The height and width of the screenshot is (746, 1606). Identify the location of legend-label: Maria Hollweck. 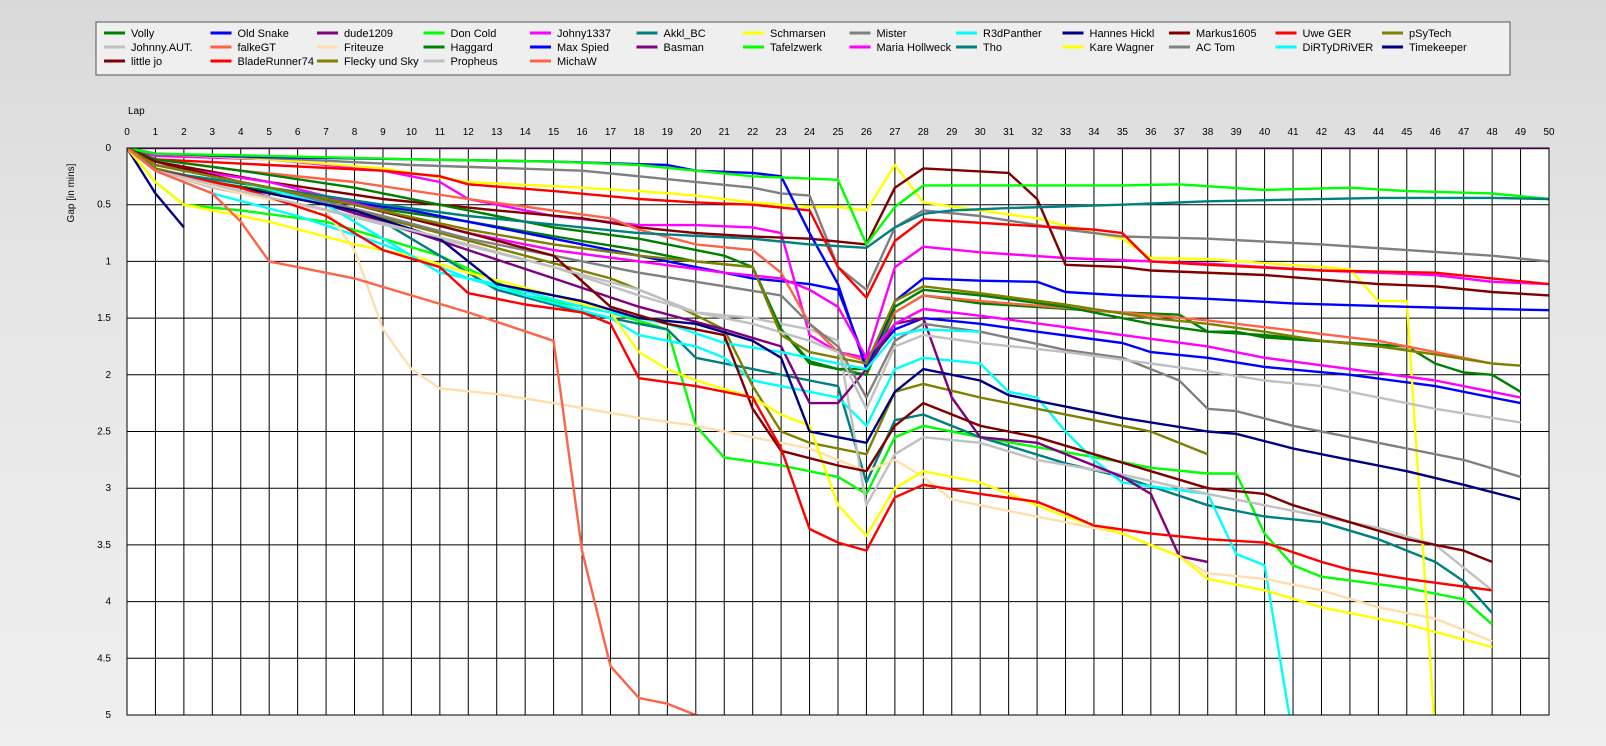
(914, 48).